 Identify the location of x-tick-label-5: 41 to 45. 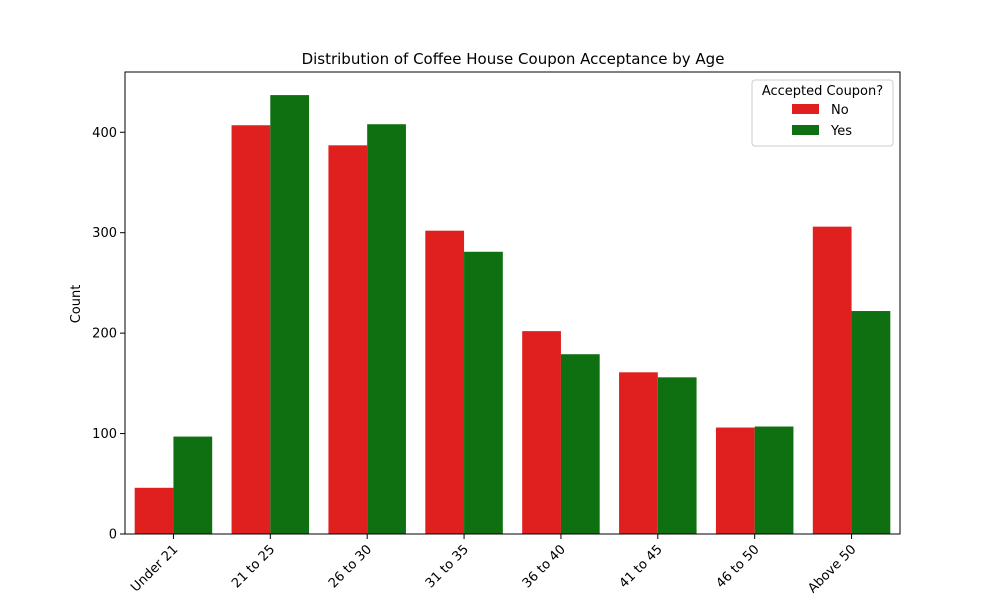
(641, 566).